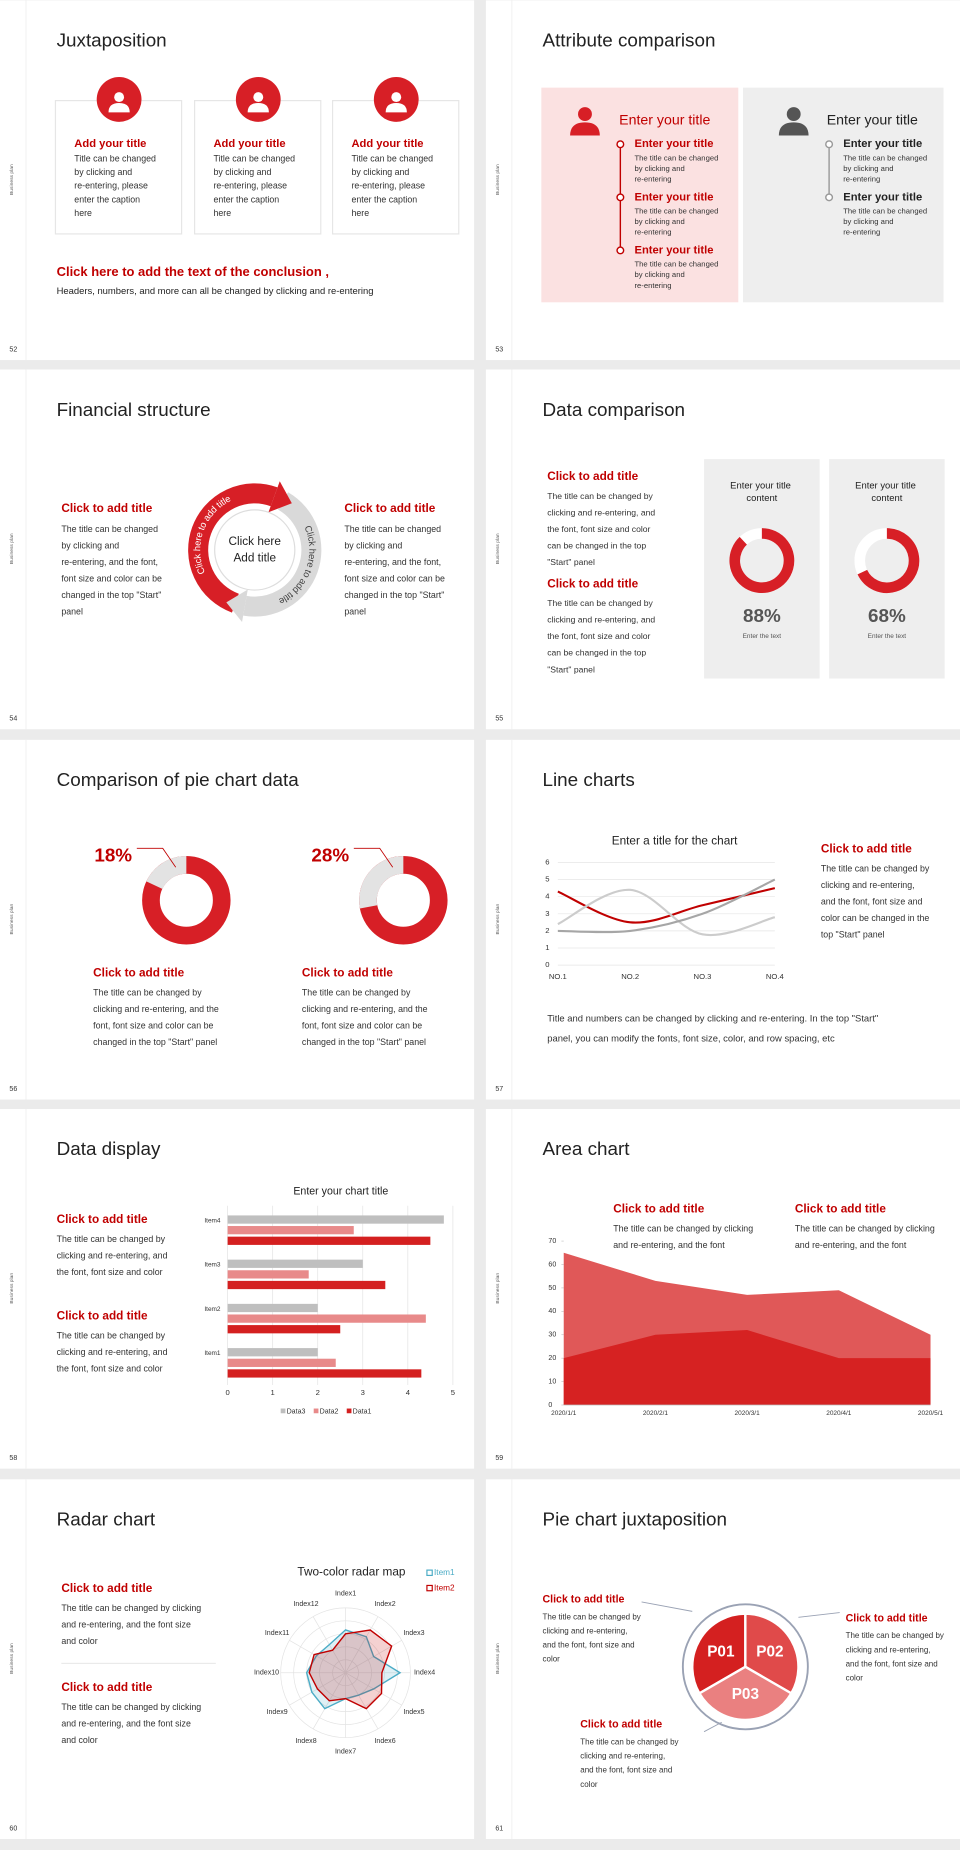 This screenshot has width=960, height=1850. I want to click on axis-label: Index6, so click(384, 1741).